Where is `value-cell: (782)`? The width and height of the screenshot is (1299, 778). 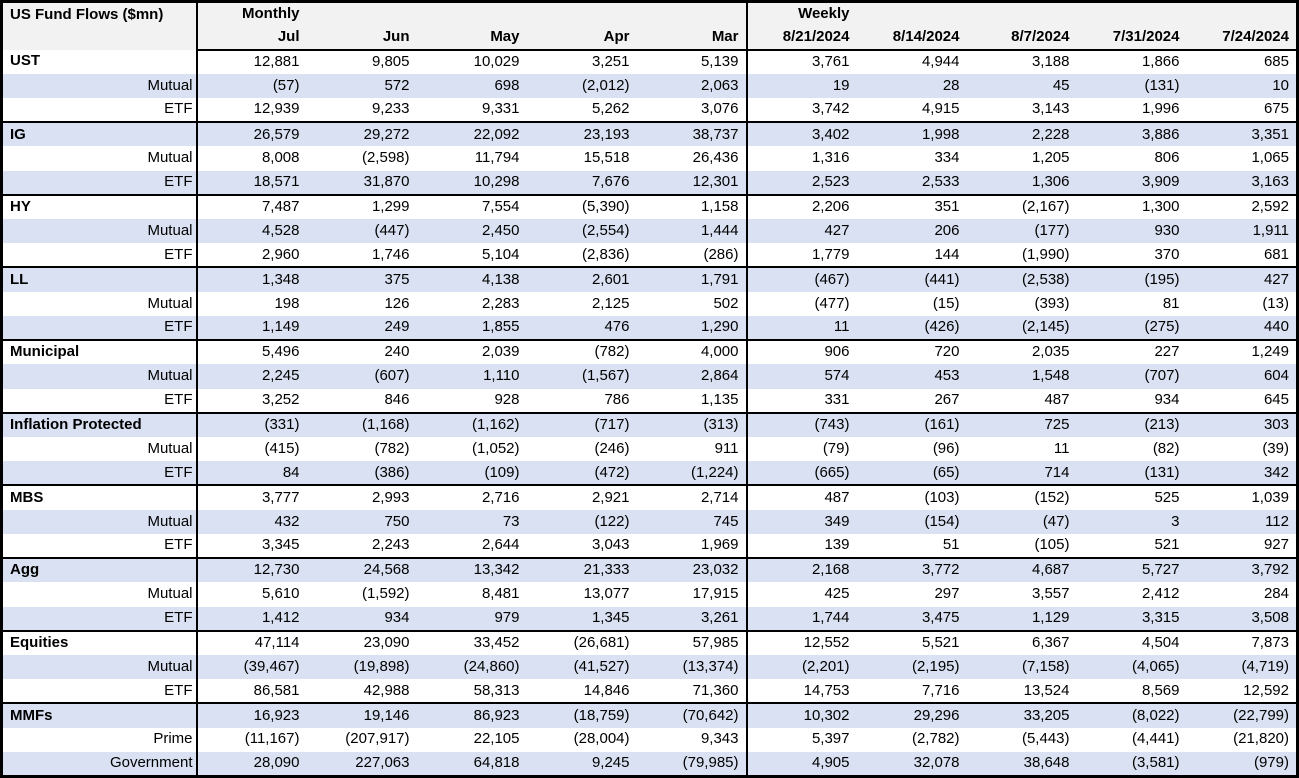 value-cell: (782) is located at coordinates (392, 448).